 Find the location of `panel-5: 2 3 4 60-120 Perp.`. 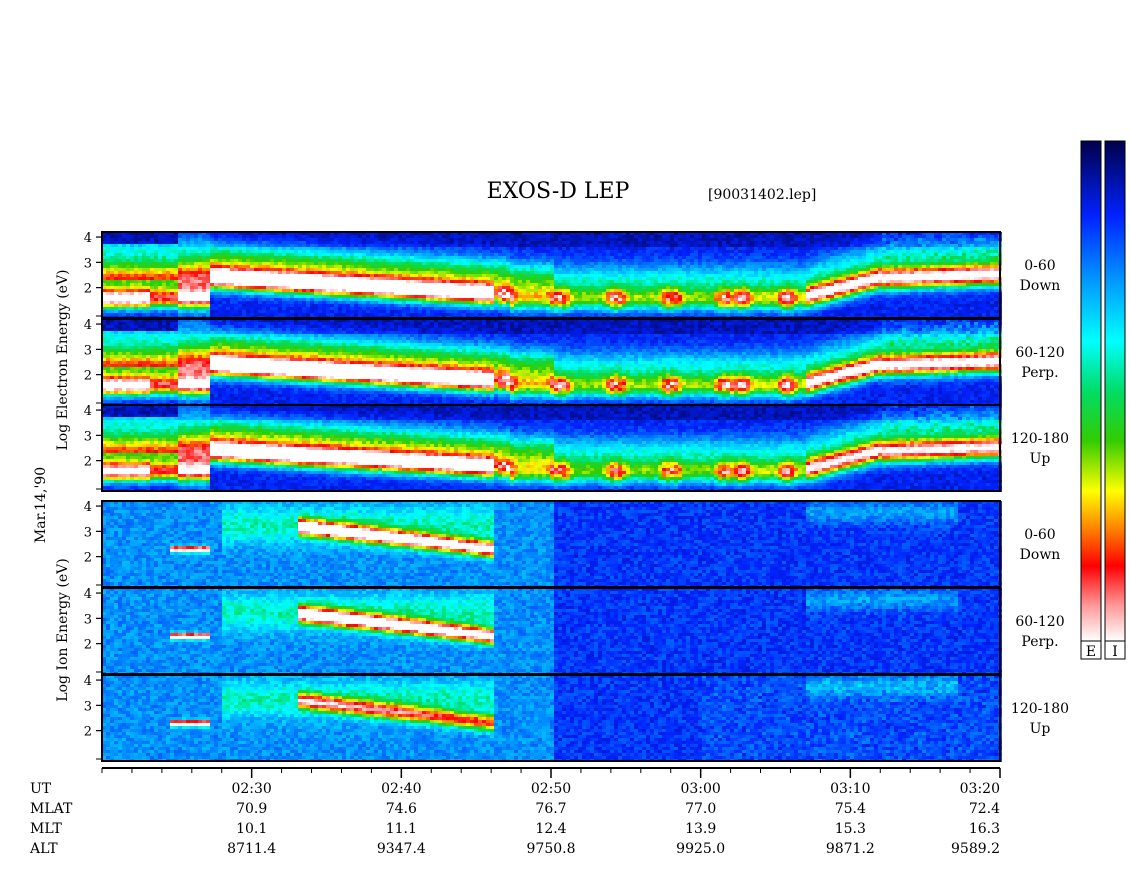

panel-5: 2 3 4 60-120 Perp. is located at coordinates (574, 631).